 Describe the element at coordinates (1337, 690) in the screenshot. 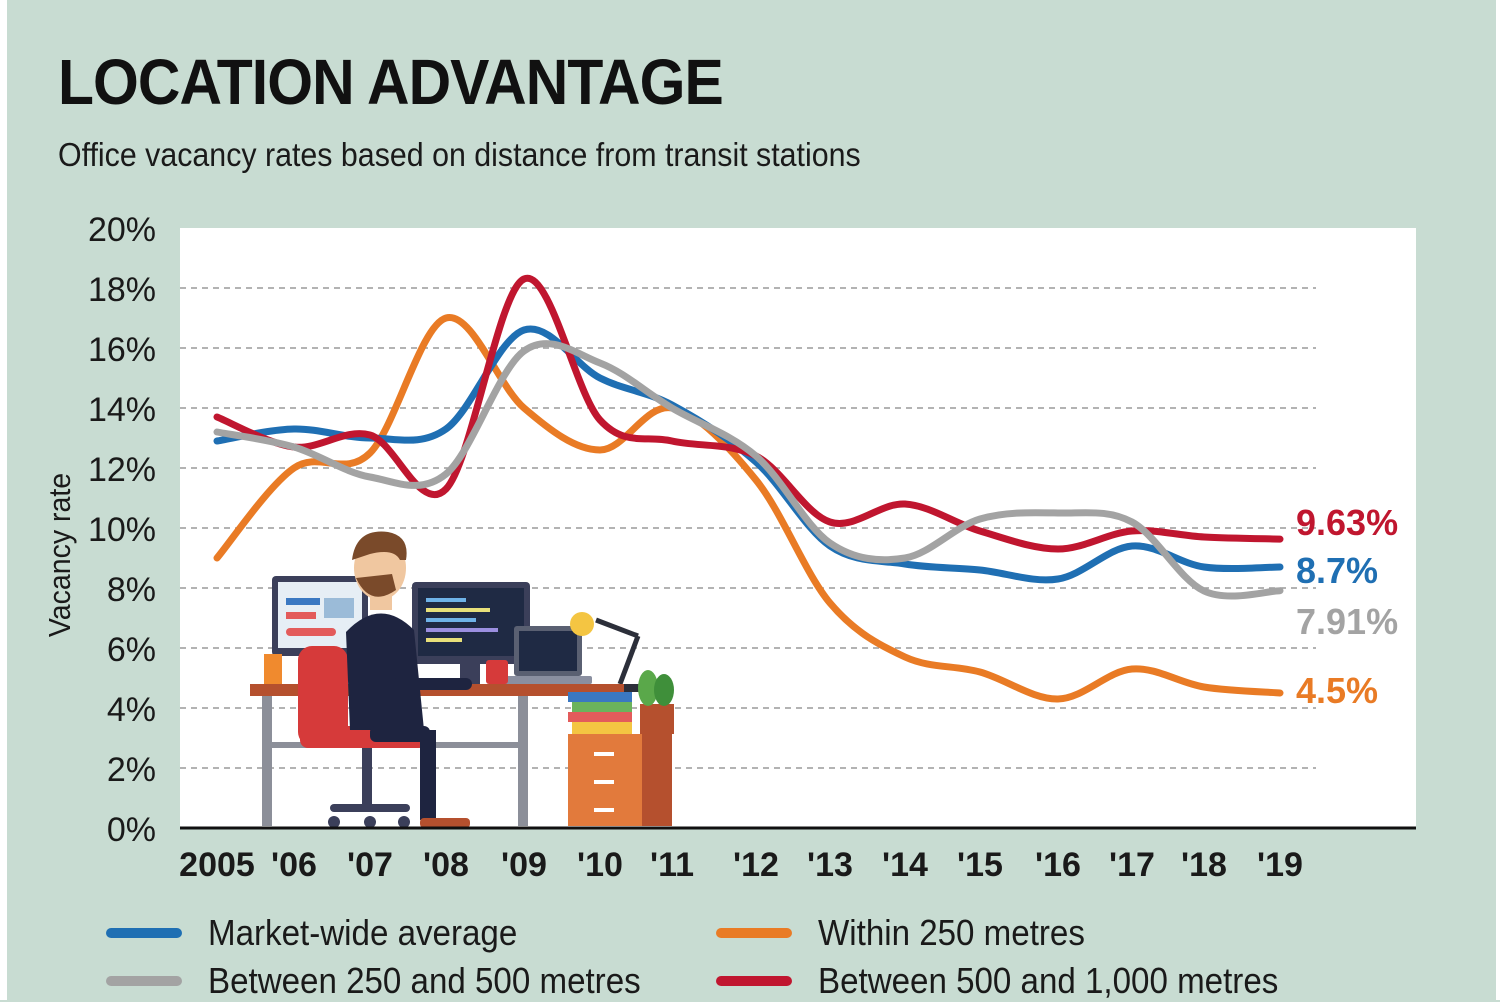

I see `end-value-label: 4.5%` at that location.